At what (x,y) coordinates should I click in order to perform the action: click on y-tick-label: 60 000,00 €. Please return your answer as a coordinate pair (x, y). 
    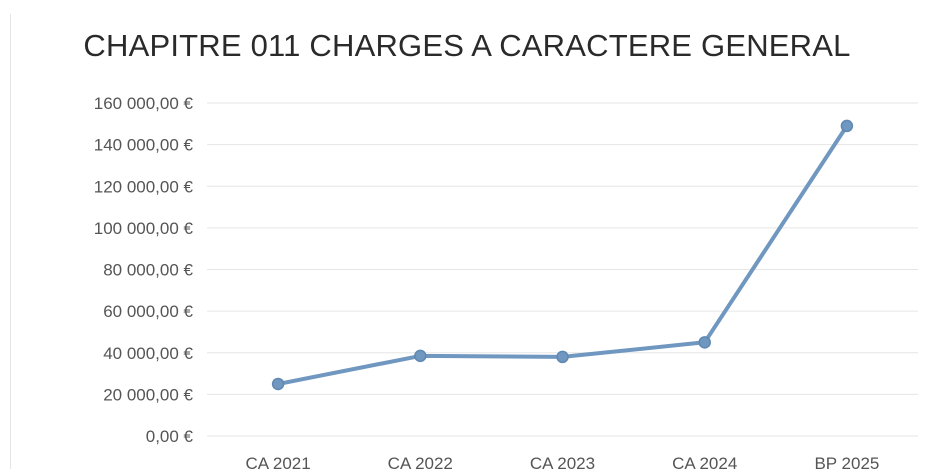
    Looking at the image, I should click on (148, 311).